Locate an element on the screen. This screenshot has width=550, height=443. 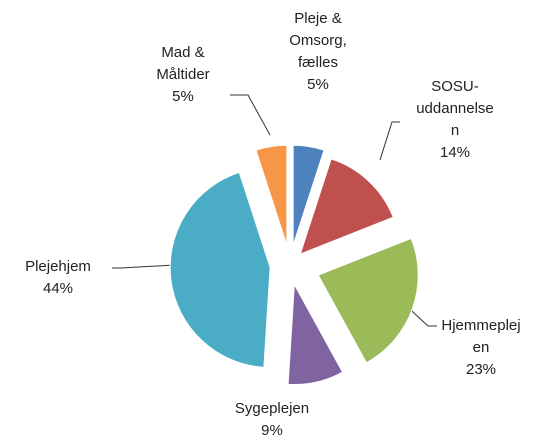
category-label: Hjemmeplejen is located at coordinates (481, 336).